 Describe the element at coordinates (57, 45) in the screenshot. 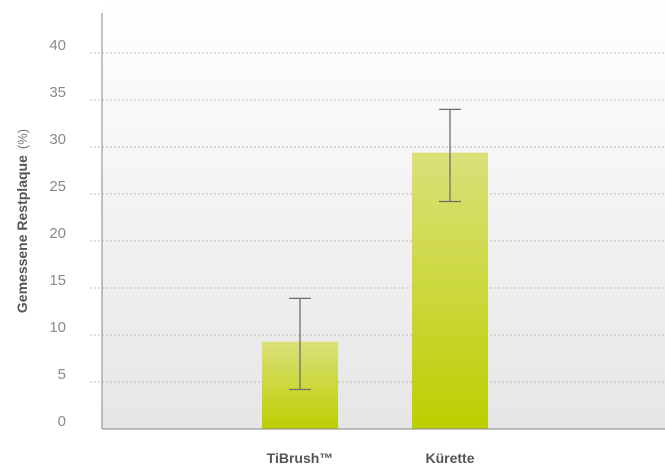

I see `y-tick-label: 40` at that location.